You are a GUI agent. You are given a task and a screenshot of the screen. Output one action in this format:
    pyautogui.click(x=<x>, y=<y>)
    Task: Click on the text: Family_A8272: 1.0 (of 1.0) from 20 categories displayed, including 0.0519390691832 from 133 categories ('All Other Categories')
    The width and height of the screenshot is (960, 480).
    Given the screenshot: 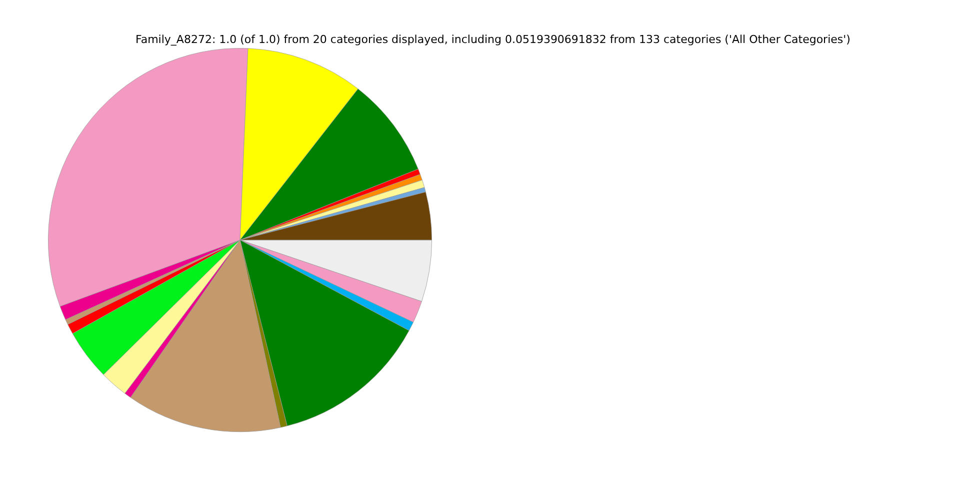 What is the action you would take?
    pyautogui.click(x=493, y=39)
    